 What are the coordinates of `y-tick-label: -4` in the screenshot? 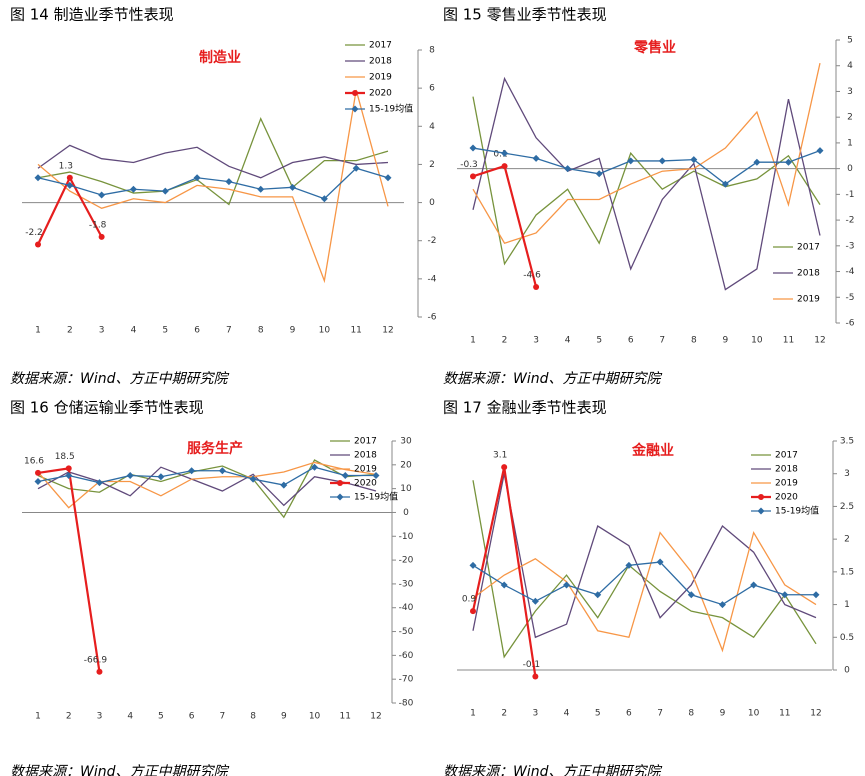 It's located at (850, 272).